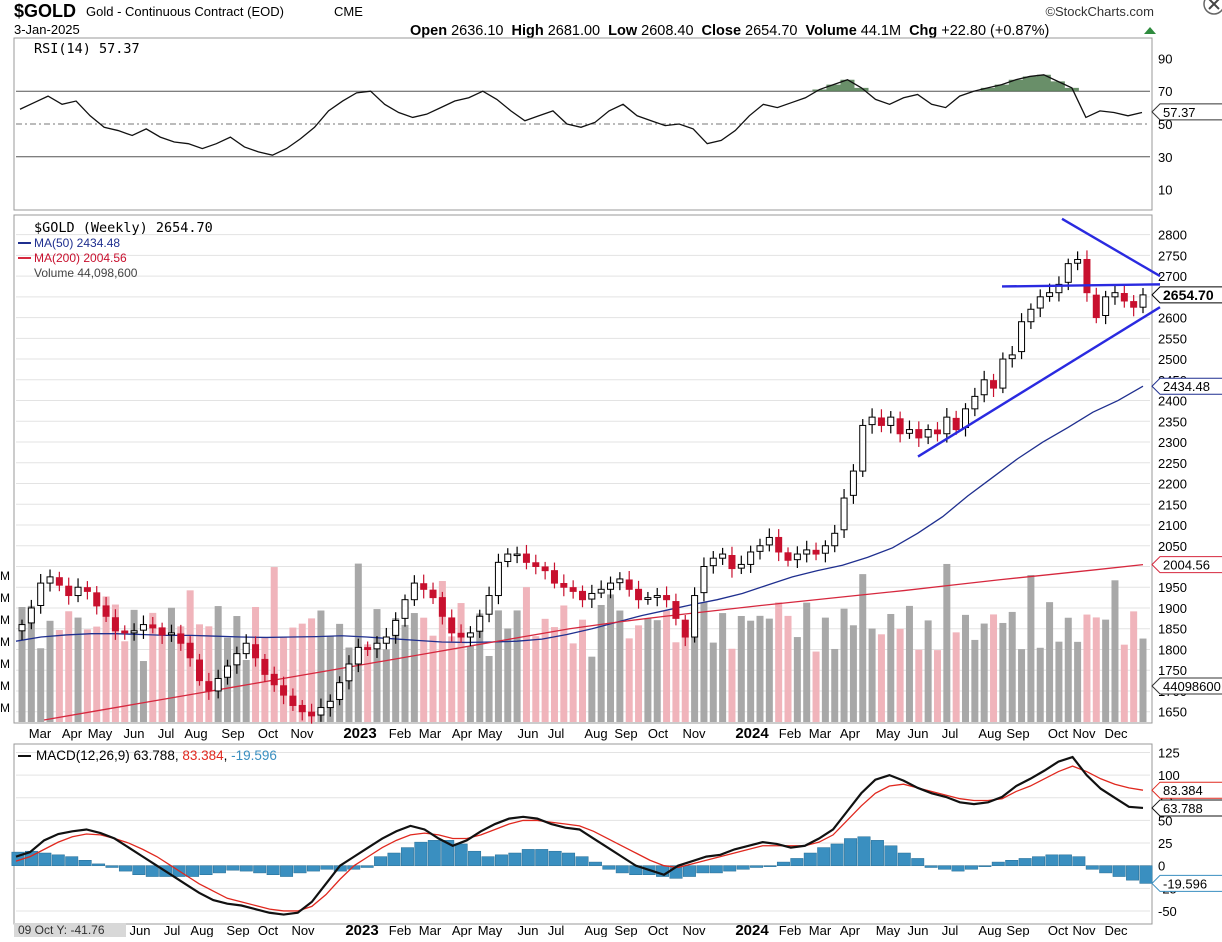 The width and height of the screenshot is (1222, 942). I want to click on price-x-label: Oct, so click(658, 733).